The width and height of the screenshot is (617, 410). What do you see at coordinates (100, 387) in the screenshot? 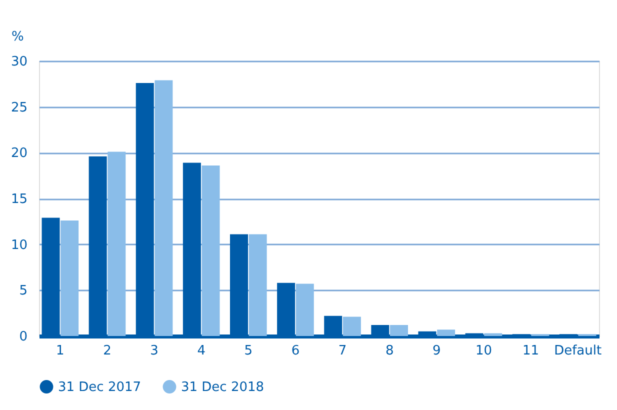
I see `legend-label: 31 Dec 2017` at bounding box center [100, 387].